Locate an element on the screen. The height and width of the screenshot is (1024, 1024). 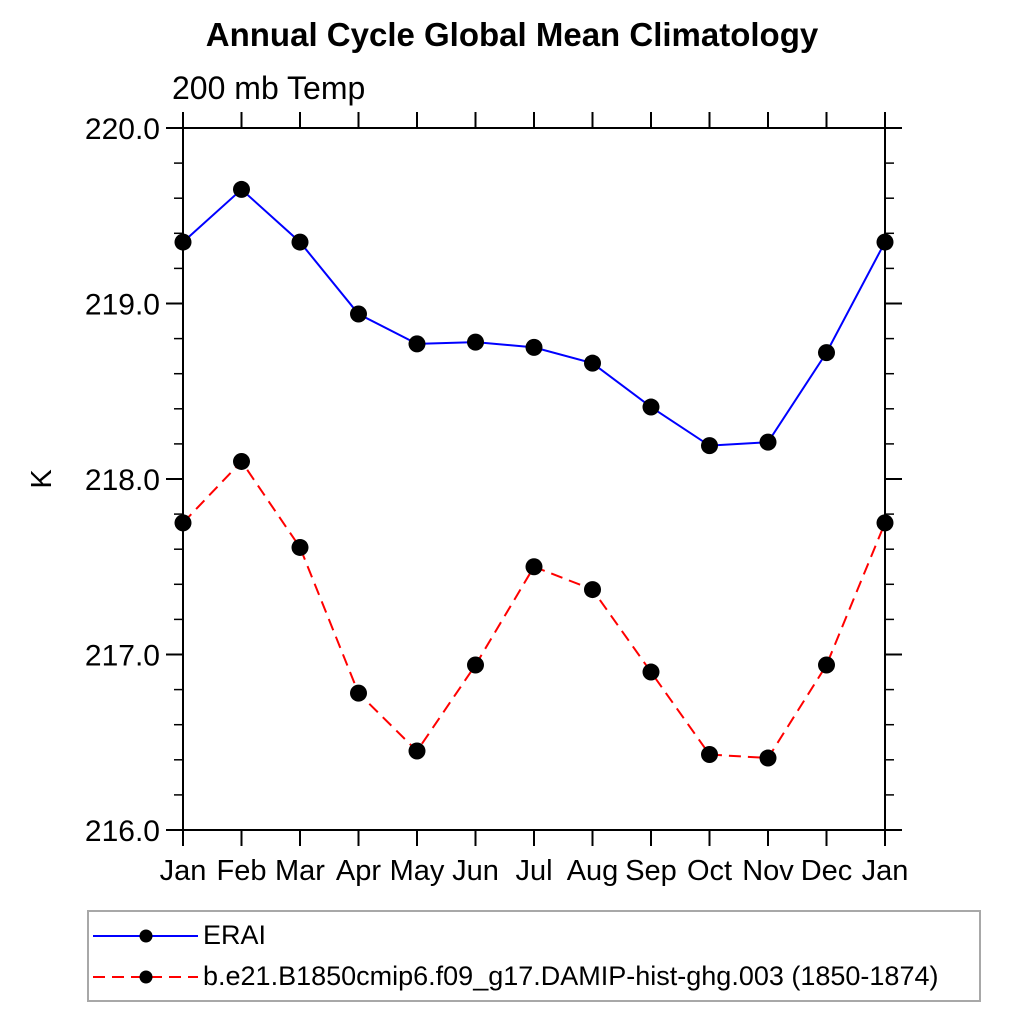
legend-marker-erai is located at coordinates (146, 935).